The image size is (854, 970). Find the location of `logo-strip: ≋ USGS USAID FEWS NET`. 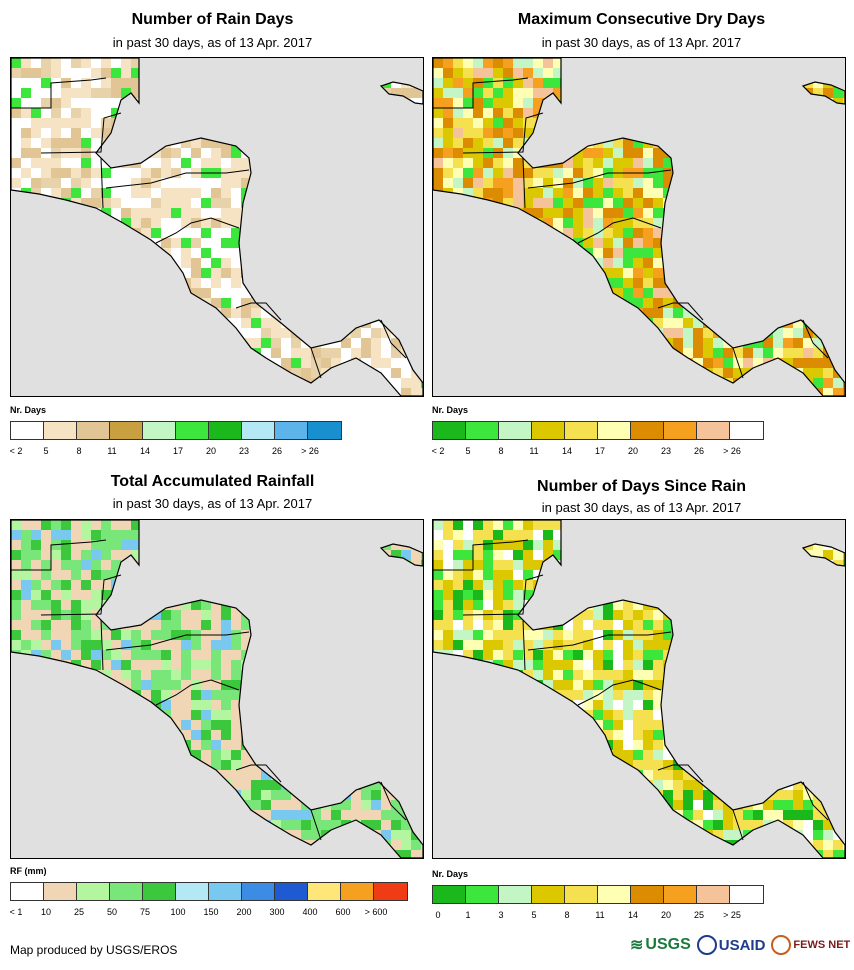

logo-strip: ≋ USGS USAID FEWS NET is located at coordinates (740, 945).